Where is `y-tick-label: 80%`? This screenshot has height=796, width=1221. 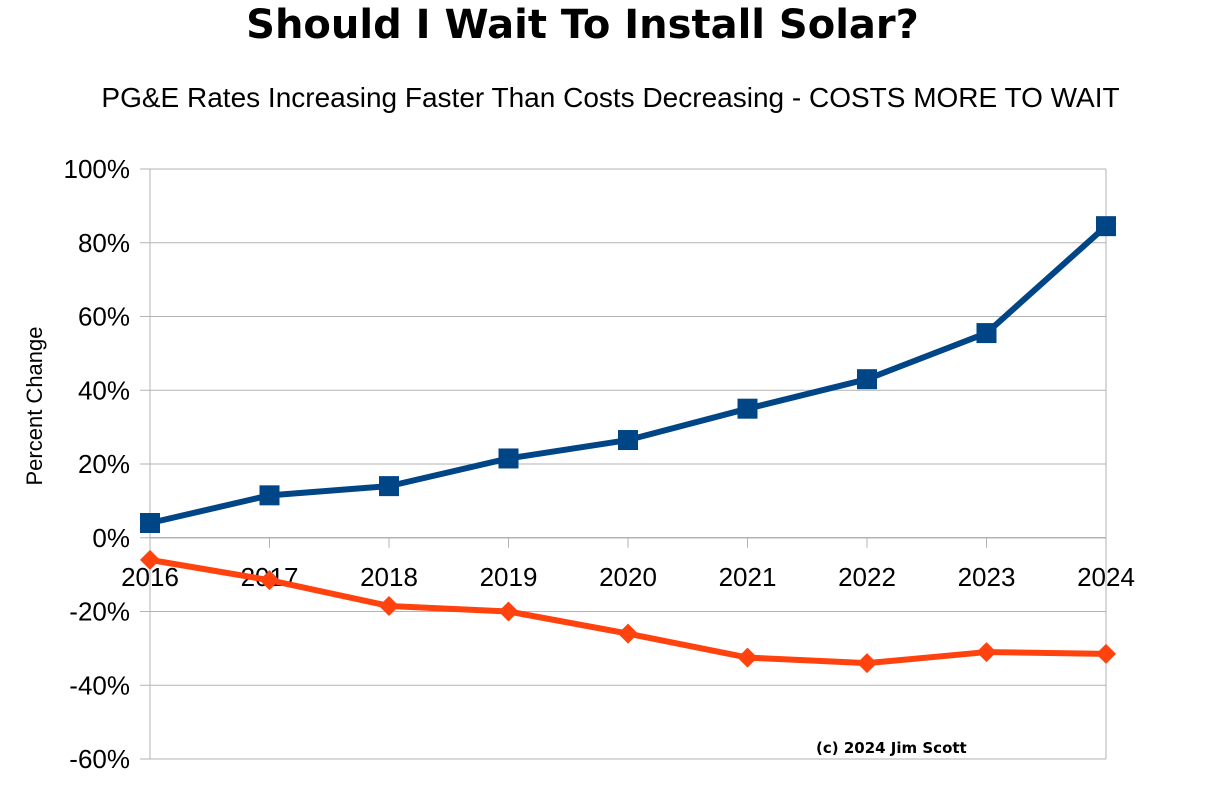 y-tick-label: 80% is located at coordinates (104, 243).